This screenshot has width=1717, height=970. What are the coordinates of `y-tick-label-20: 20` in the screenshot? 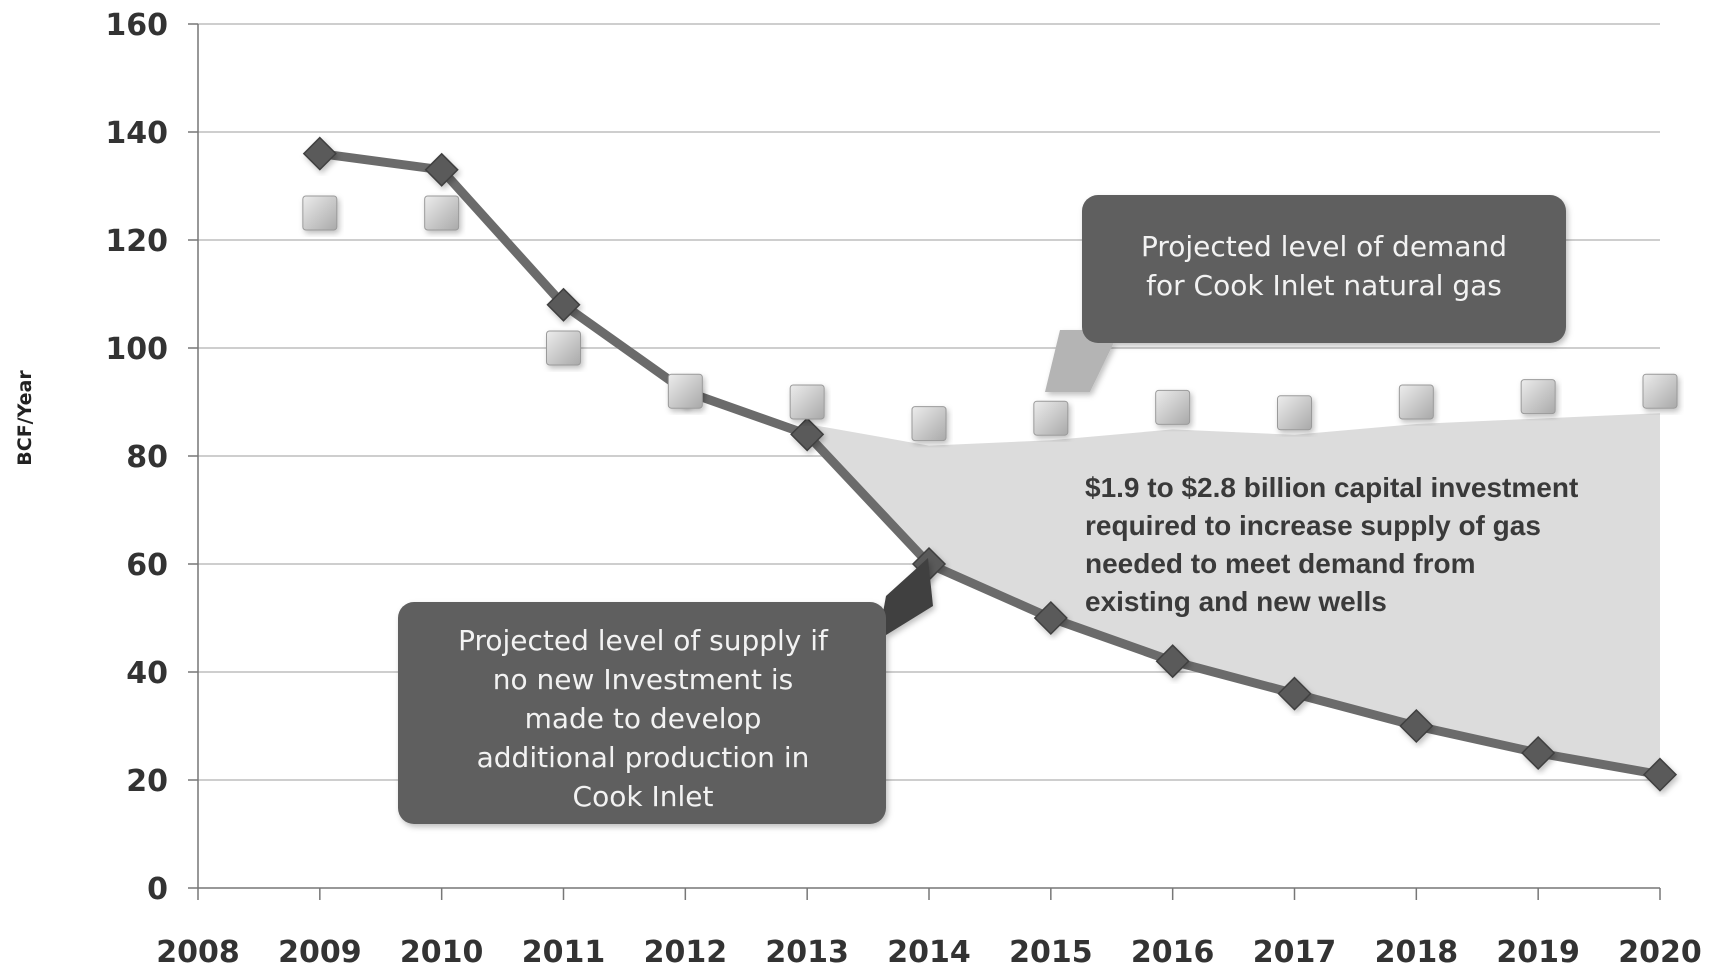 It's located at (147, 781).